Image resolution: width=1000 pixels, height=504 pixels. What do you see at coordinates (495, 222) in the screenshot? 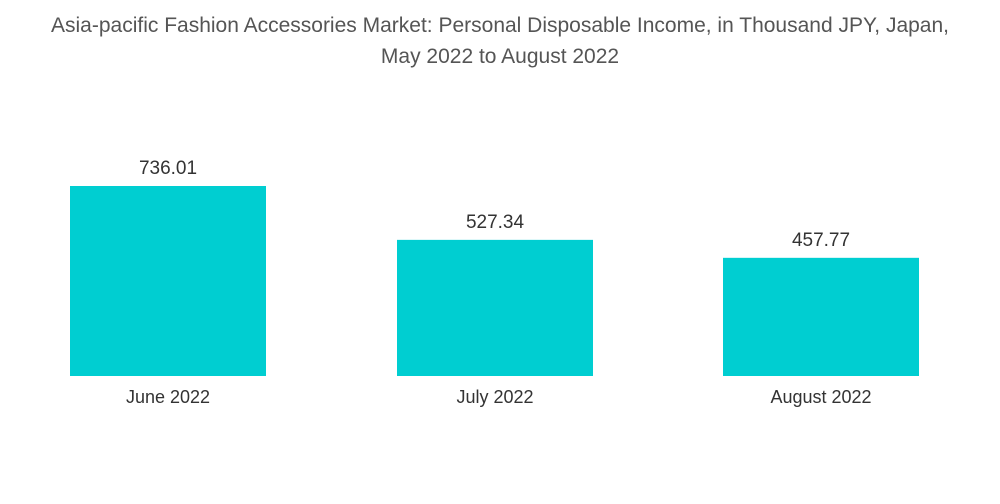
I see `data-label-1: 527.34` at bounding box center [495, 222].